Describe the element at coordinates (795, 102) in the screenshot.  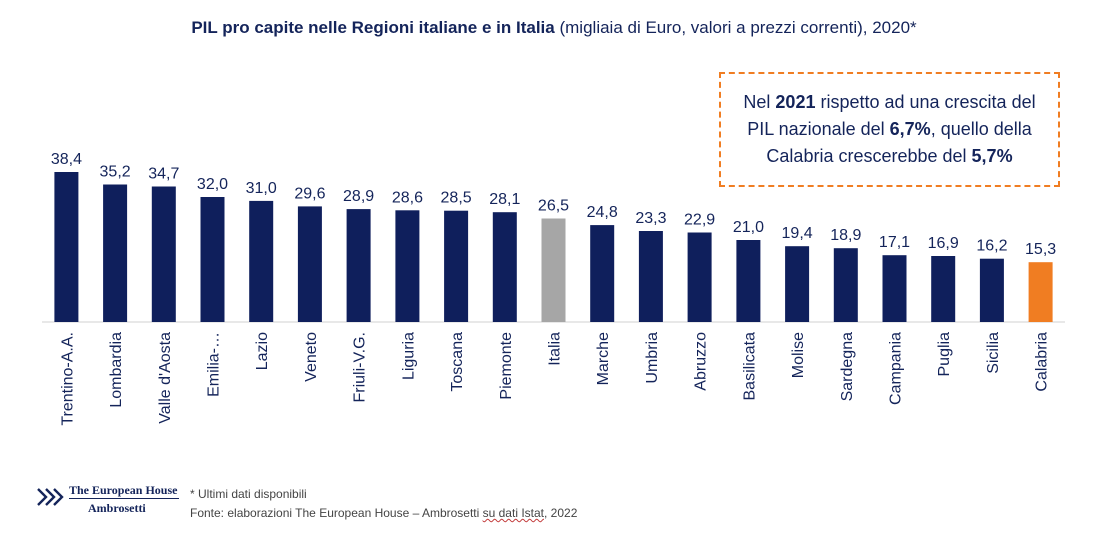
I see `callout-year: 2021` at that location.